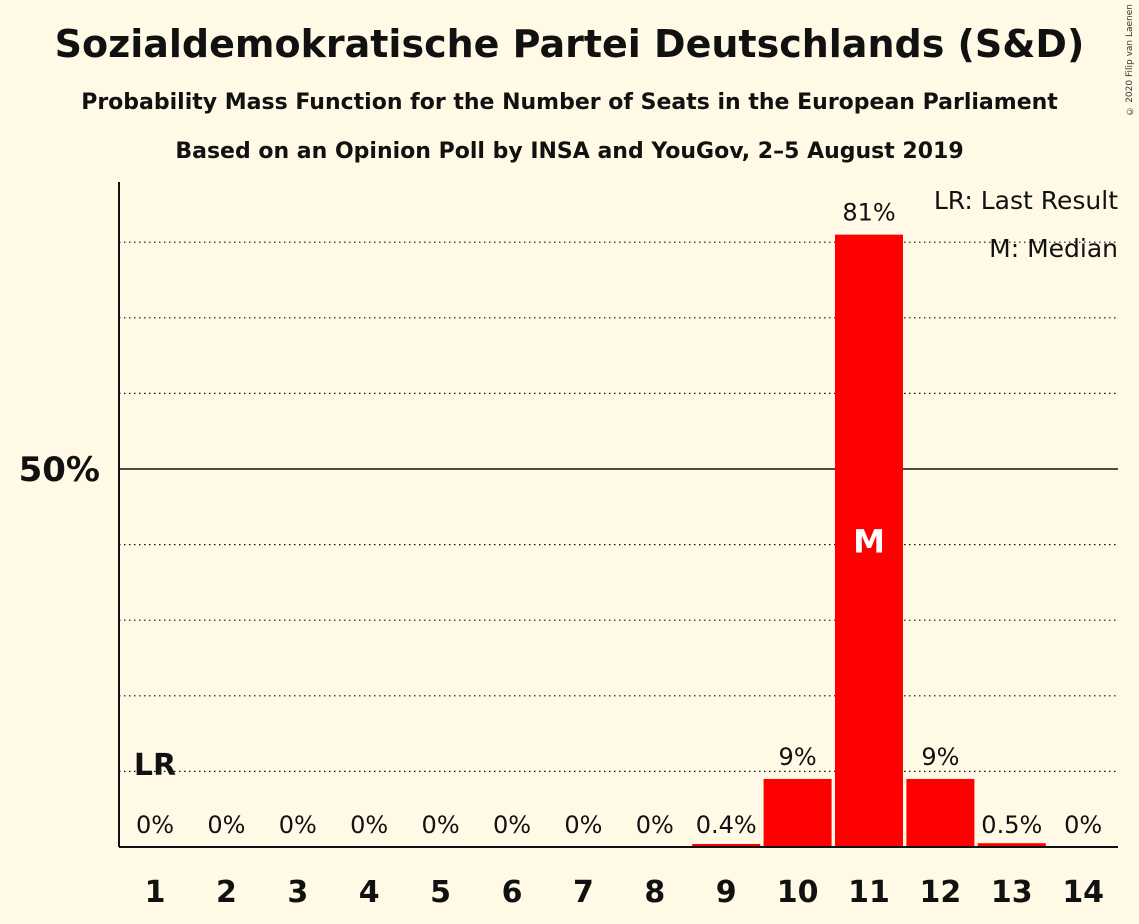  I want to click on x-tick-label-14: 14, so click(1083, 892).